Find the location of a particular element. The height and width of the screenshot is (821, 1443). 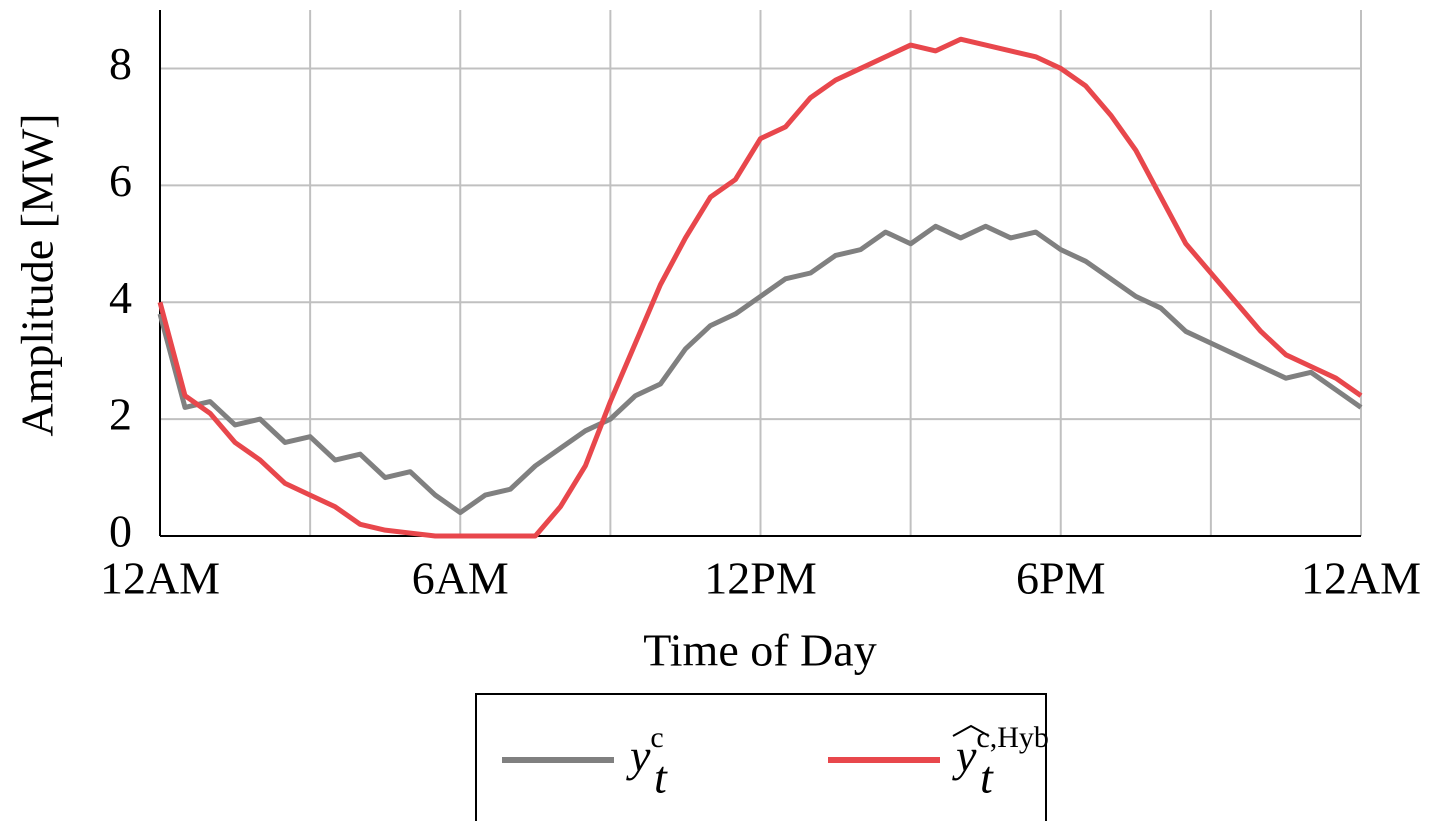

y-axis-label: Amplitude [MW] is located at coordinates (37, 274).